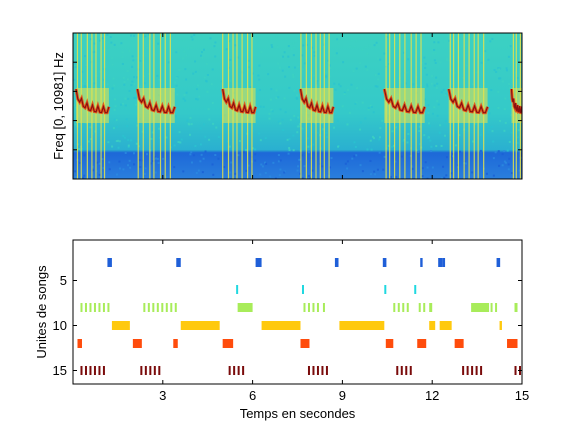  I want to click on unit-10-segment, so click(445, 325).